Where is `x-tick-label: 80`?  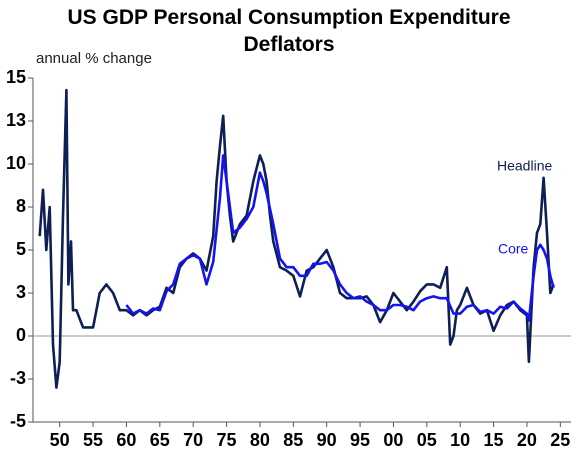 x-tick-label: 80 is located at coordinates (260, 440).